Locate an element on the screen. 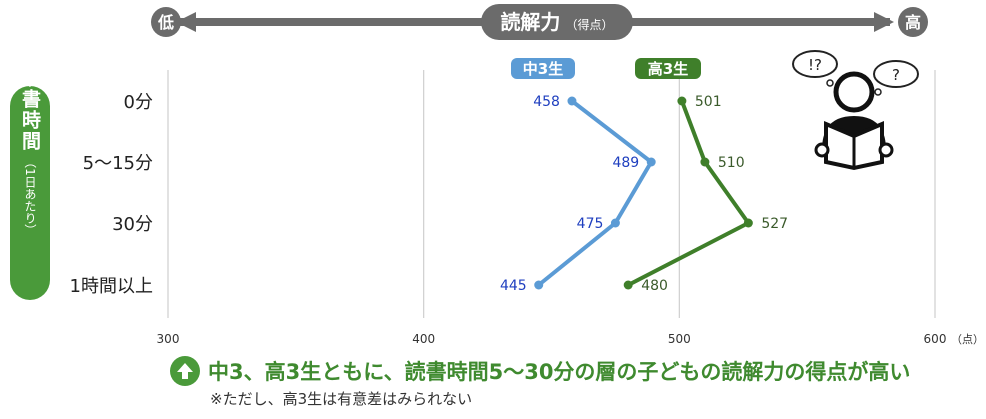 The width and height of the screenshot is (986, 419). series-group: 458 489 475 445 501 510 527 480 is located at coordinates (644, 194).